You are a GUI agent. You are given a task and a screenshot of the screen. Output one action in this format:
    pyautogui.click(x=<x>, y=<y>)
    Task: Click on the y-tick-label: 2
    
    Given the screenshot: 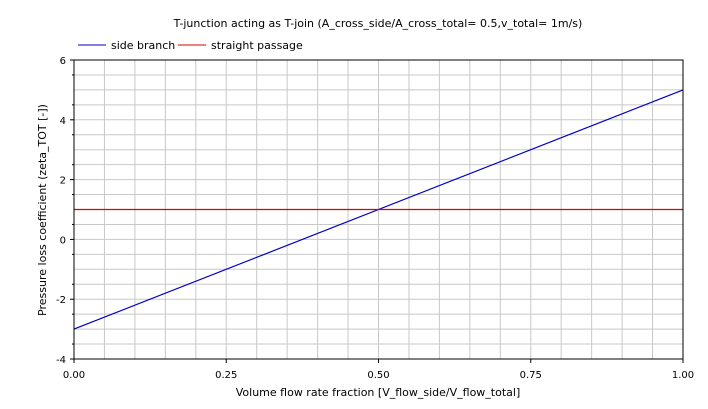 What is the action you would take?
    pyautogui.click(x=63, y=181)
    